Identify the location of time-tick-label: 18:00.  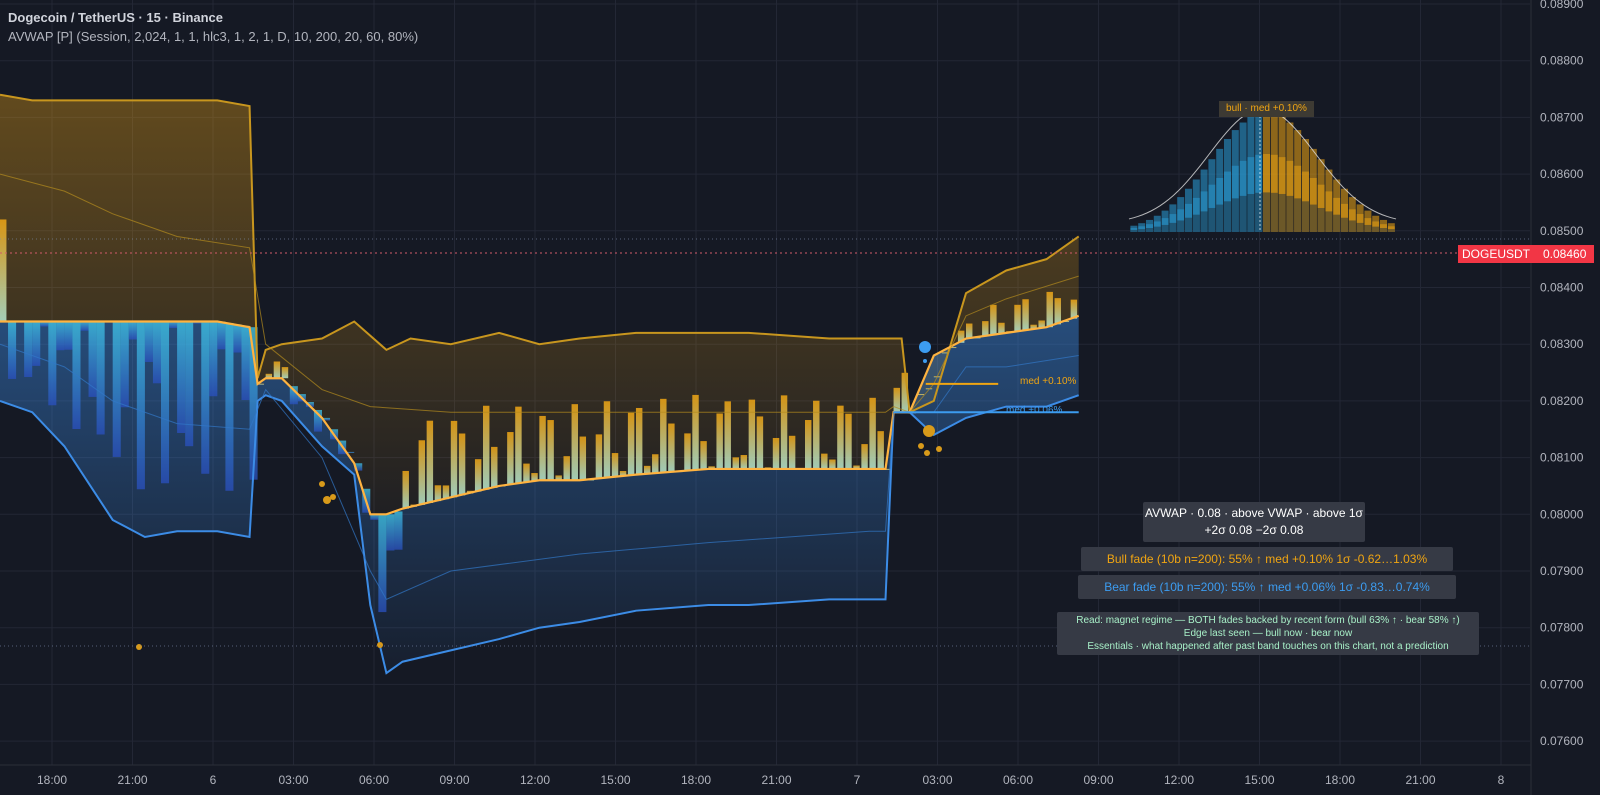
(52, 780).